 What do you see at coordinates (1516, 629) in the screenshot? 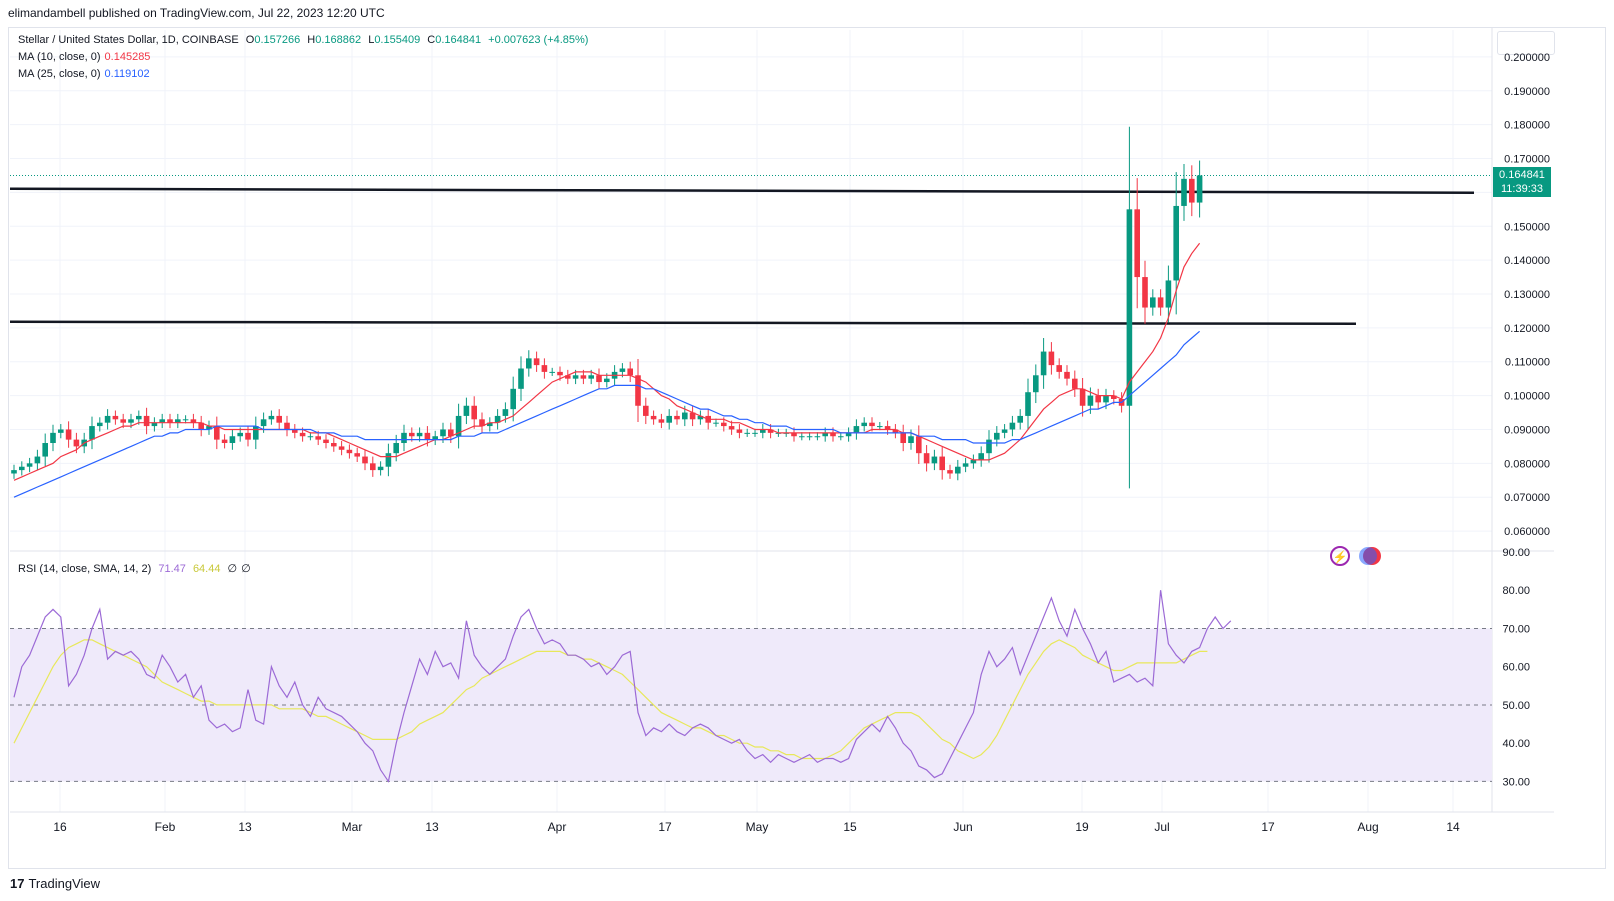
I see `rsi-tick-label: 70.00` at bounding box center [1516, 629].